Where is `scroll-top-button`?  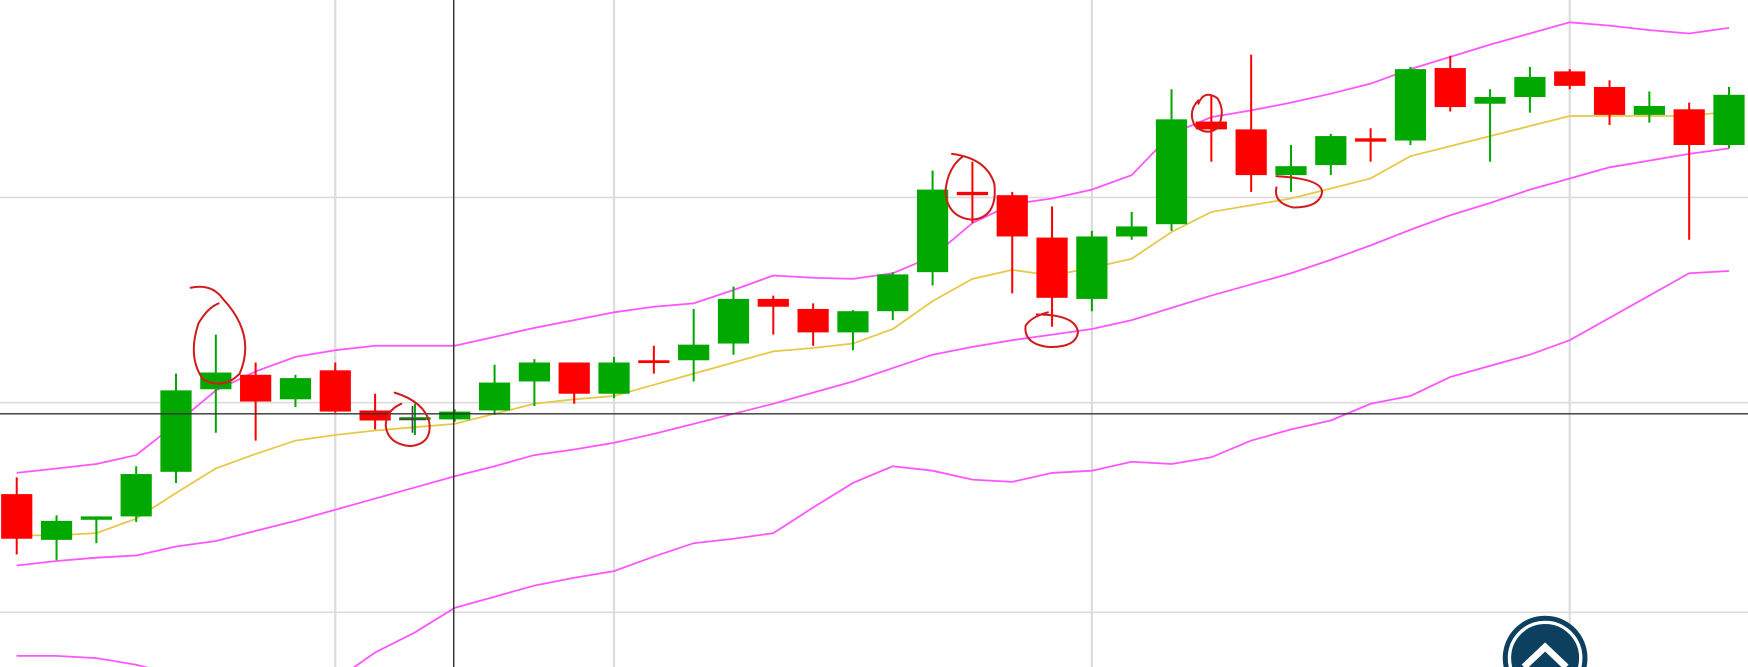 scroll-top-button is located at coordinates (1545, 641).